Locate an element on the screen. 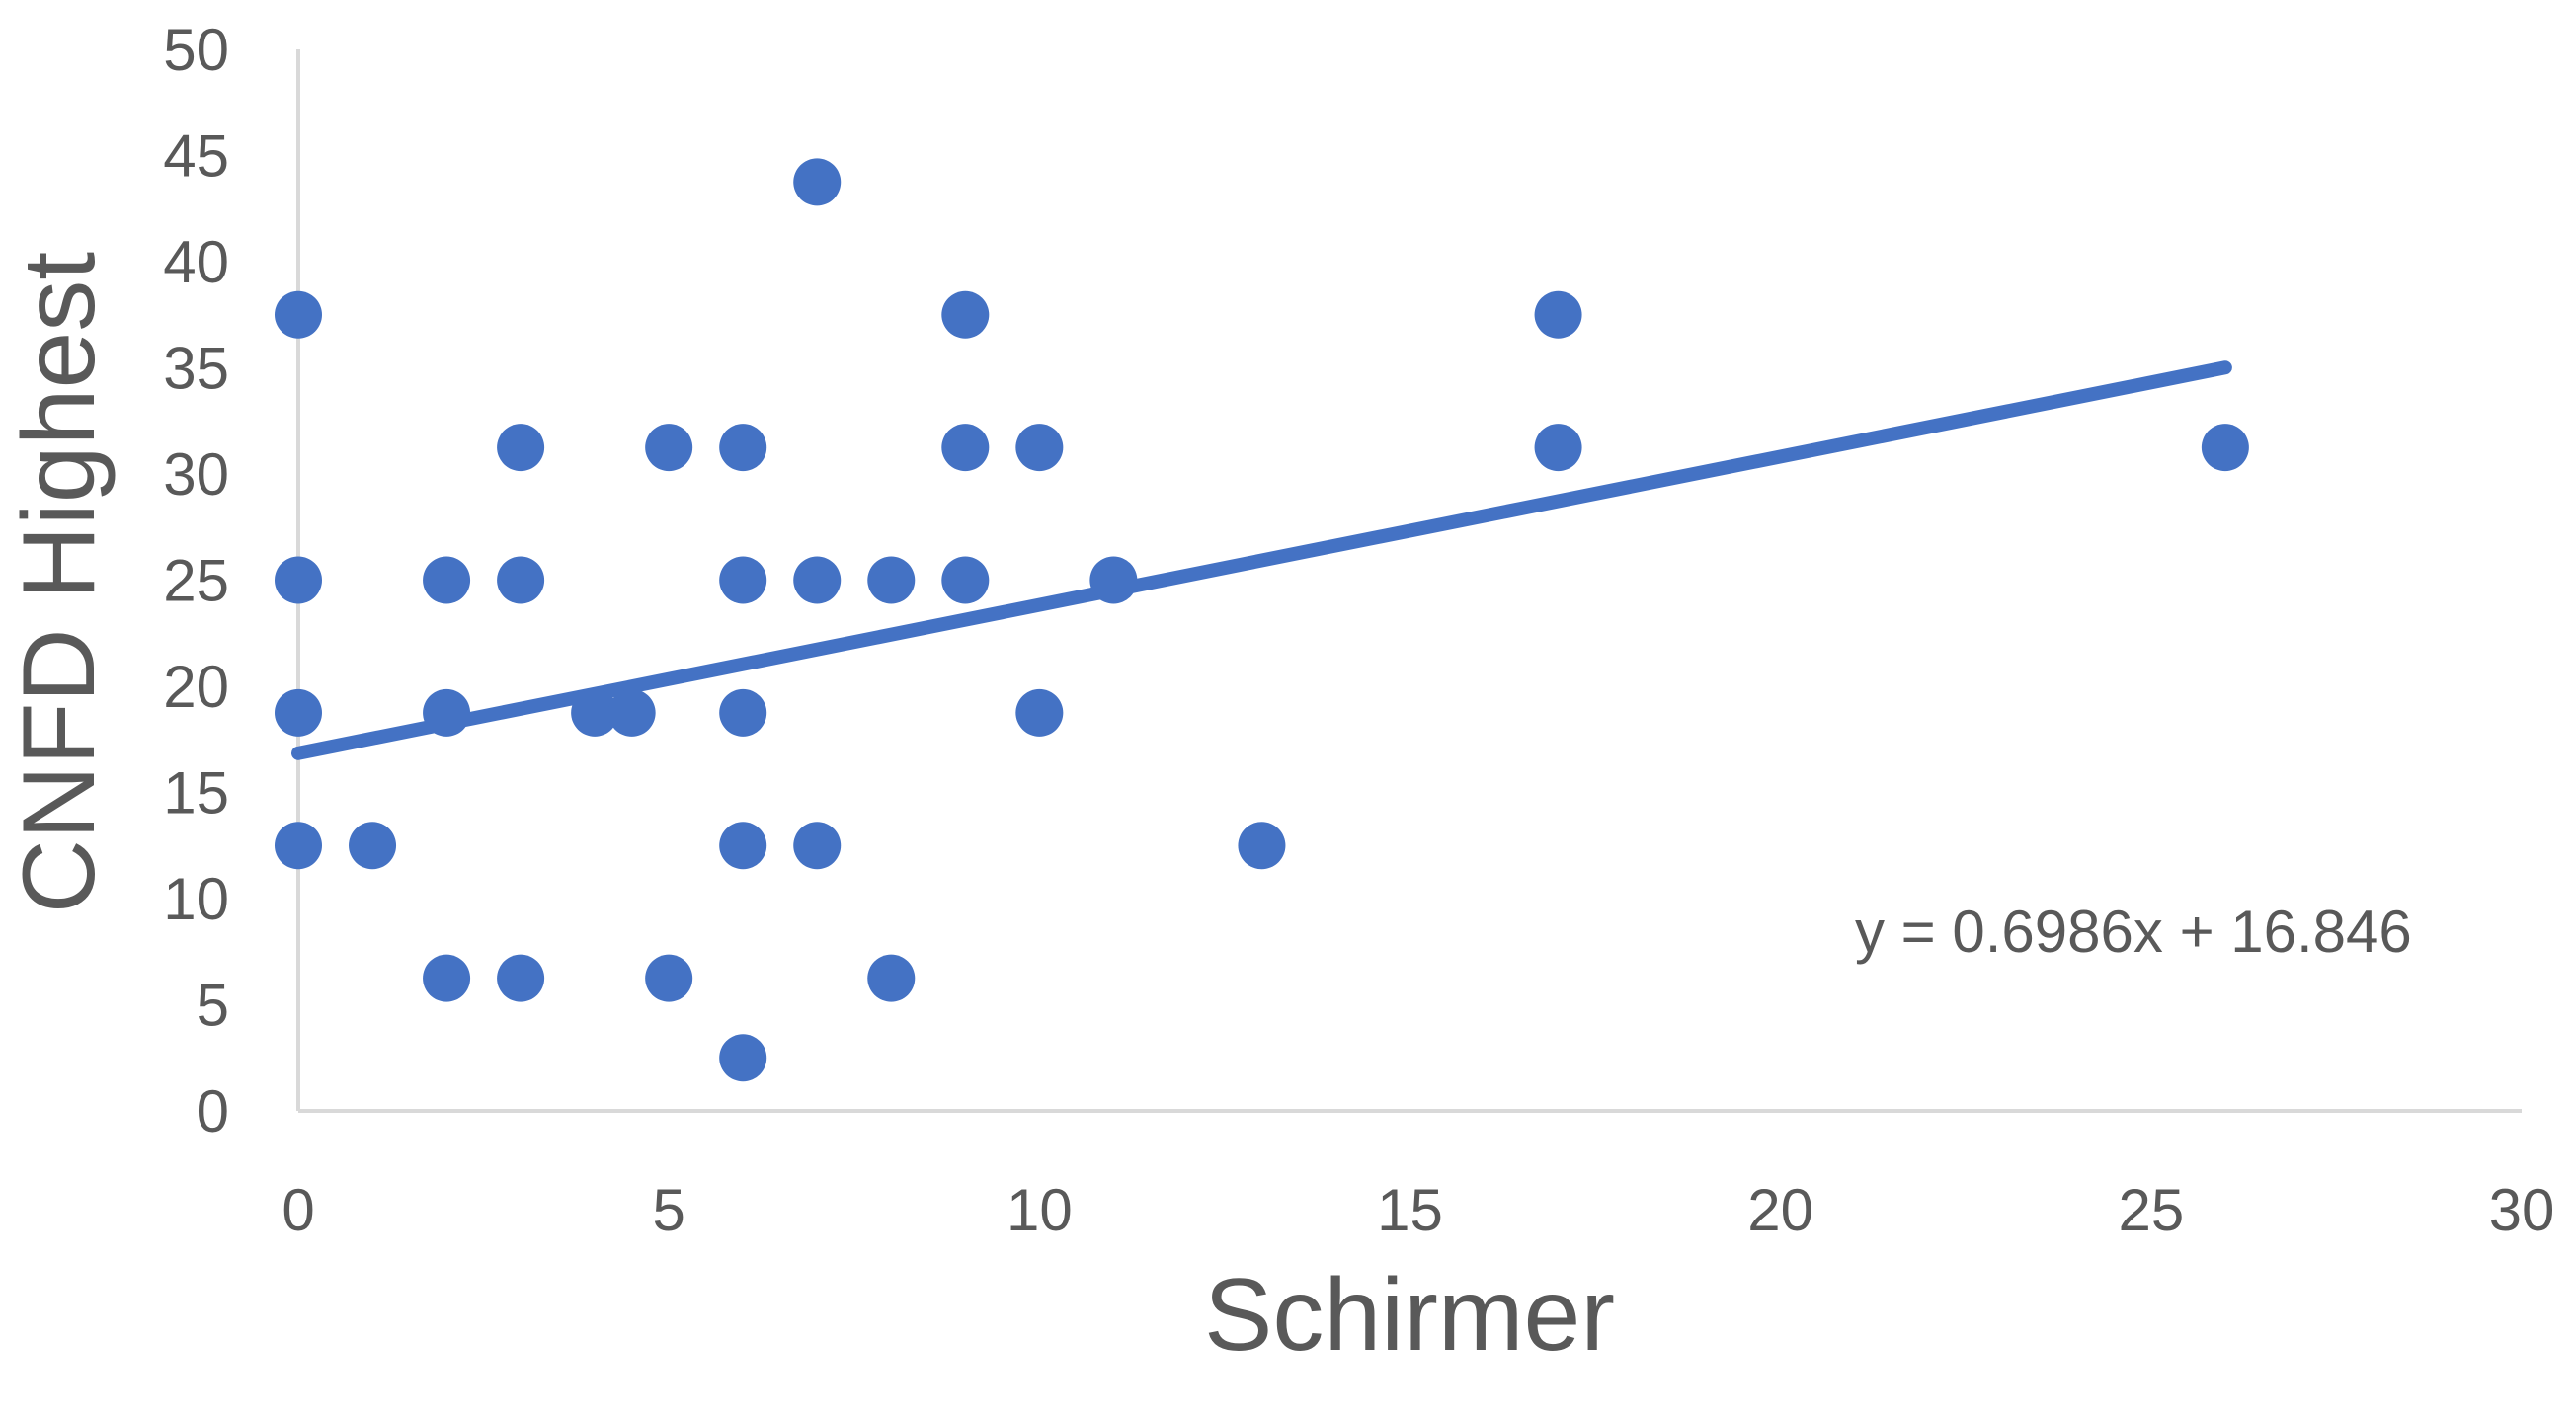 Image resolution: width=2576 pixels, height=1417 pixels. x-tick-labels: 0 5 10 15 20 25 30 is located at coordinates (1418, 1210).